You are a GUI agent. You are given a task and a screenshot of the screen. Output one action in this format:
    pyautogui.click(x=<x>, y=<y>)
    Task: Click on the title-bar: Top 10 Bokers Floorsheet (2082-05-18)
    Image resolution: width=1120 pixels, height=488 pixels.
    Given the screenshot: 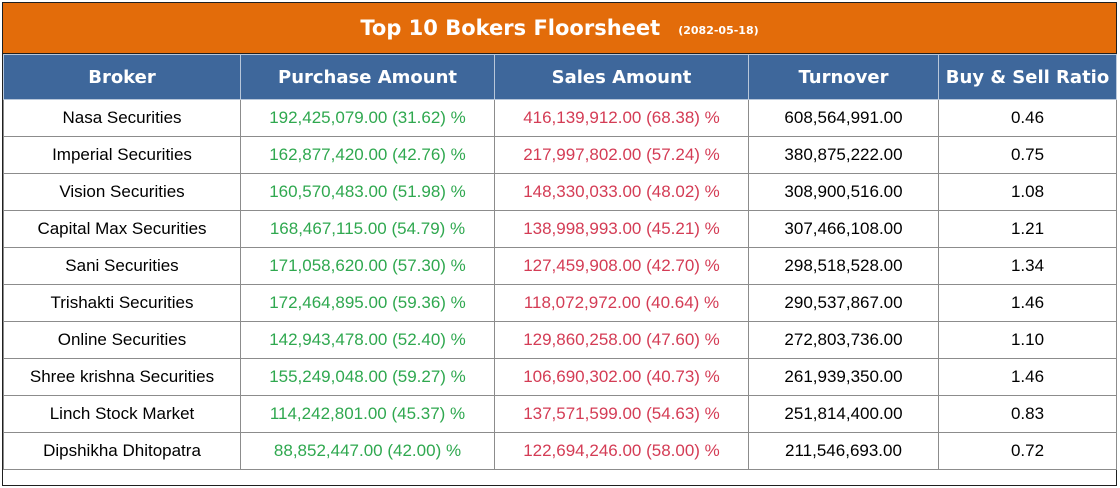 What is the action you would take?
    pyautogui.click(x=559, y=28)
    